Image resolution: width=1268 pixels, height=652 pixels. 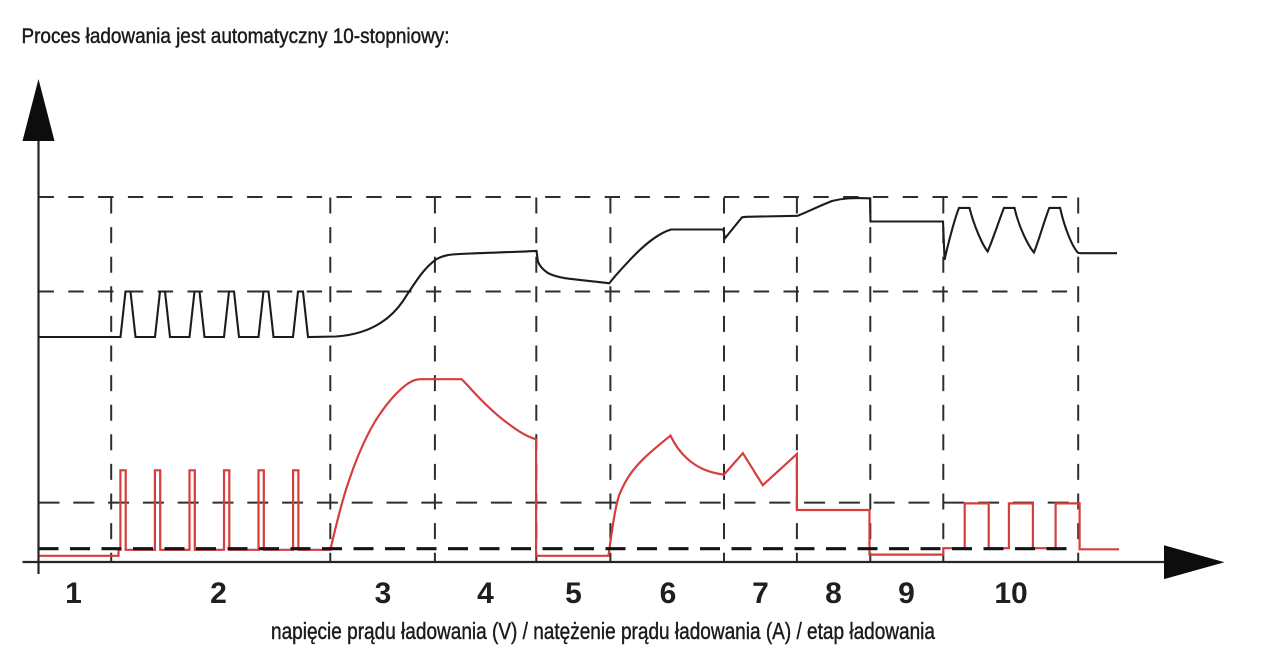 What do you see at coordinates (668, 593) in the screenshot?
I see `svg-text: 6` at bounding box center [668, 593].